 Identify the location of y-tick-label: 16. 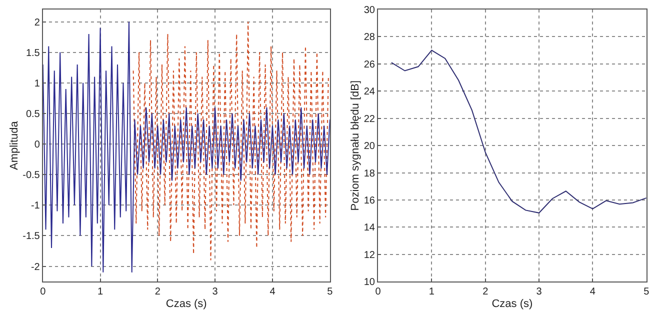
(370, 200).